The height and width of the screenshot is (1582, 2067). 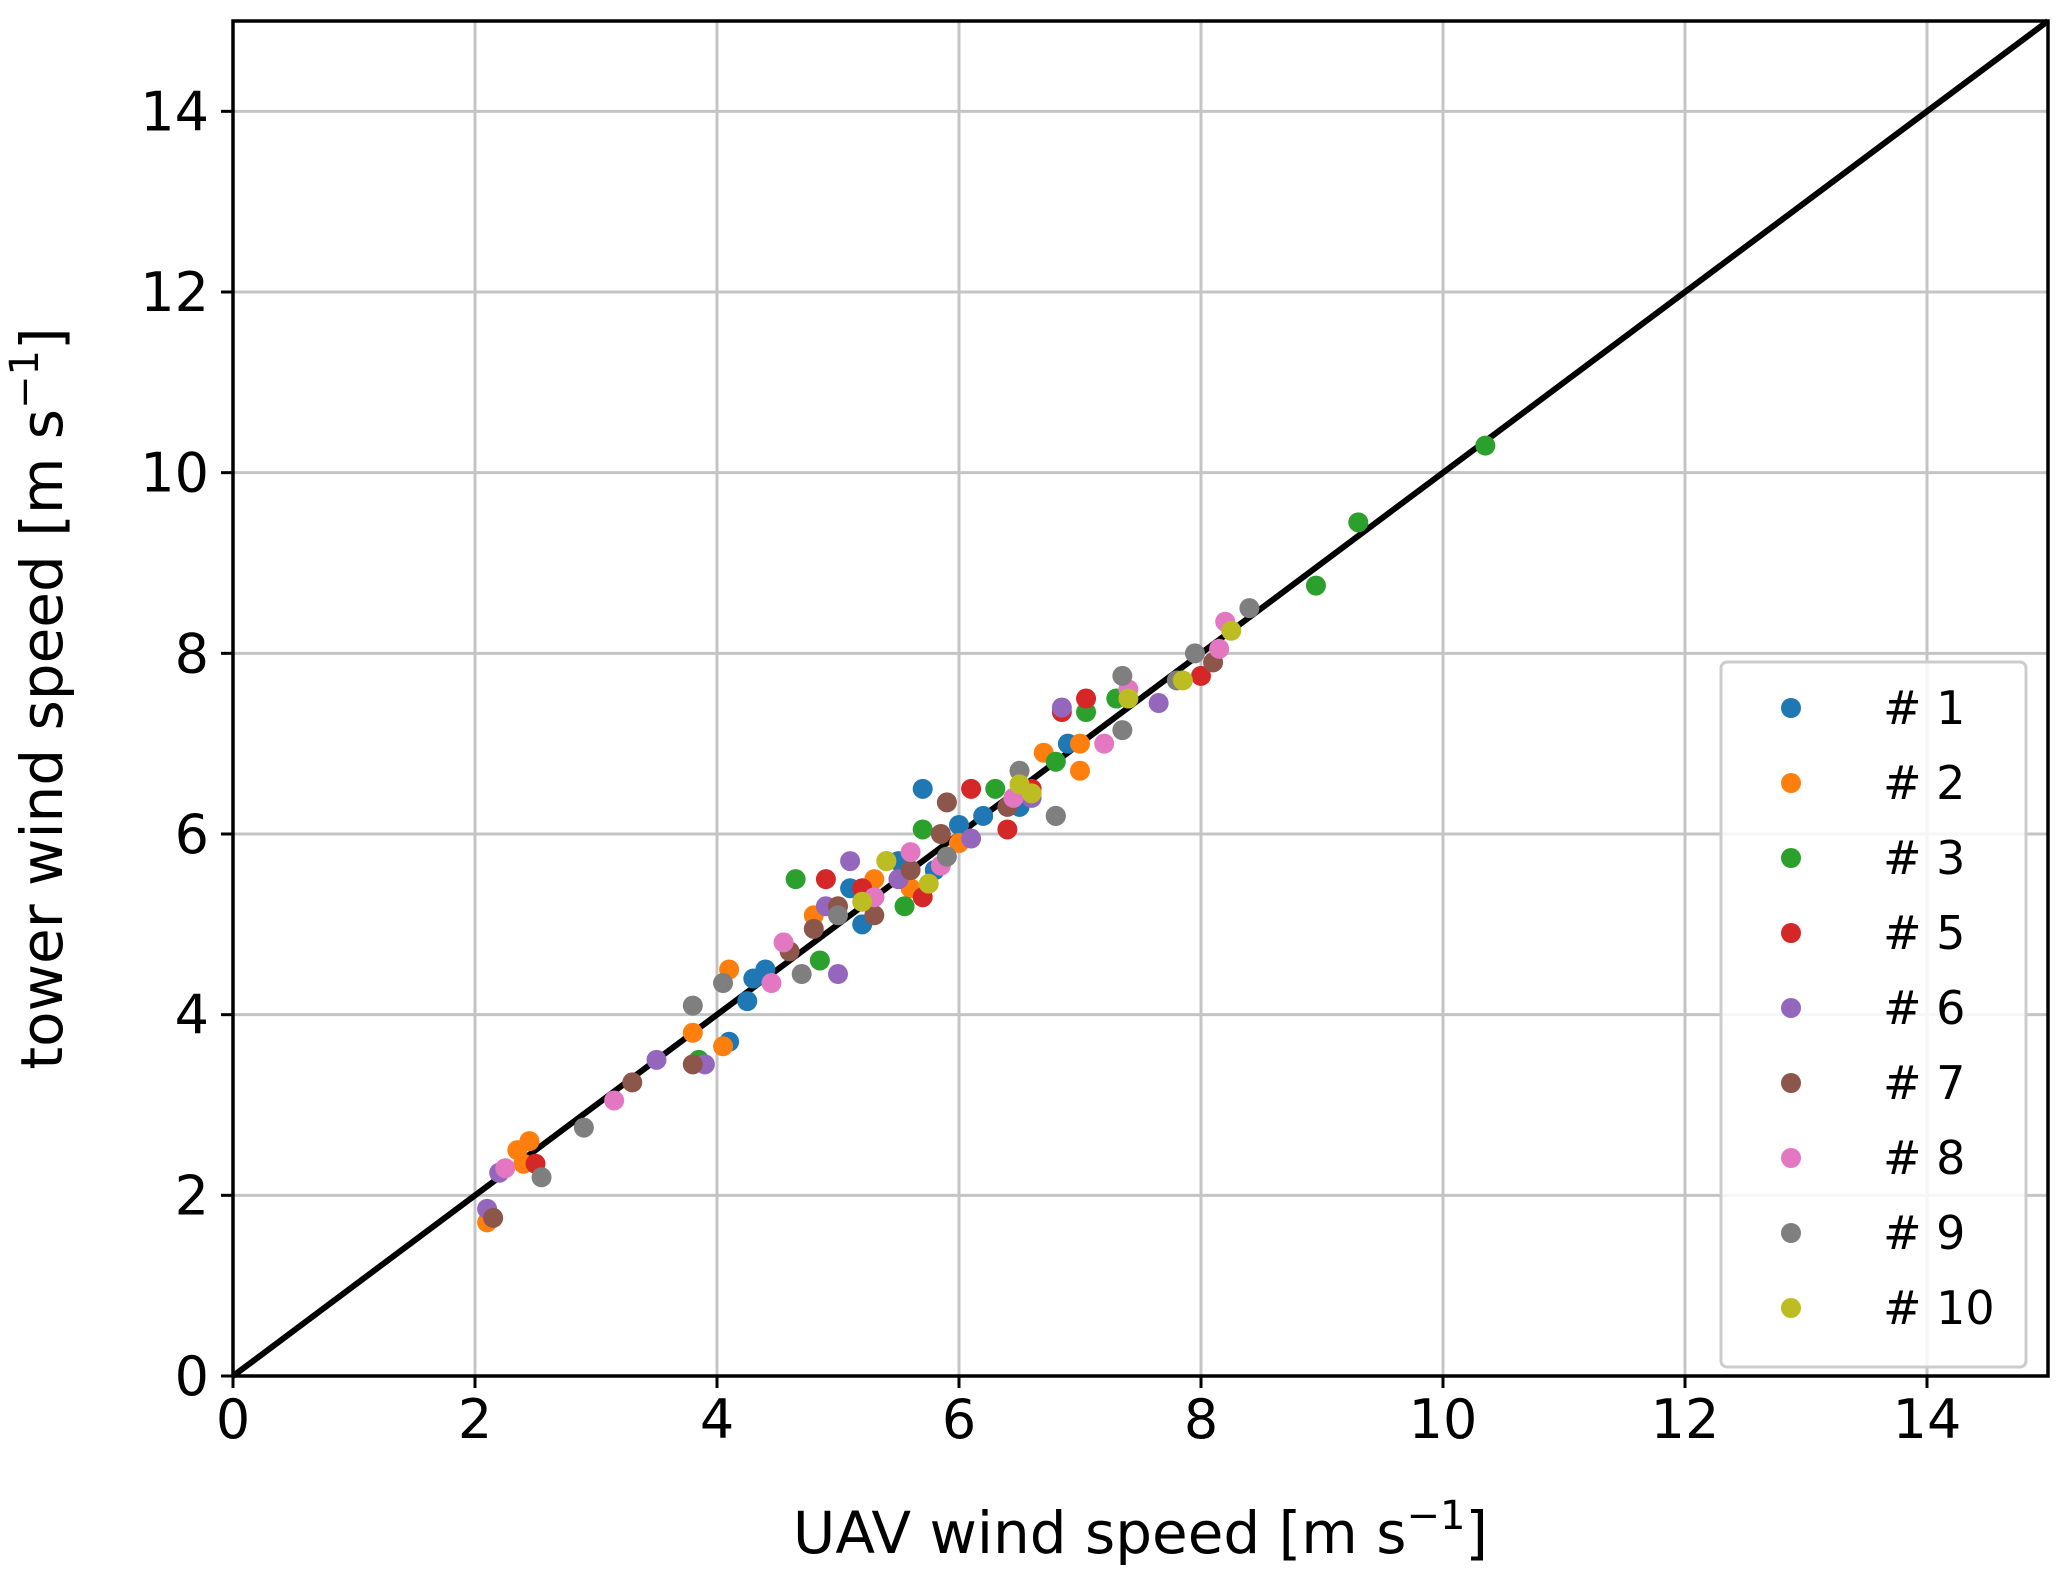 What do you see at coordinates (1476, 1533) in the screenshot?
I see `x-axis-label-close: ]` at bounding box center [1476, 1533].